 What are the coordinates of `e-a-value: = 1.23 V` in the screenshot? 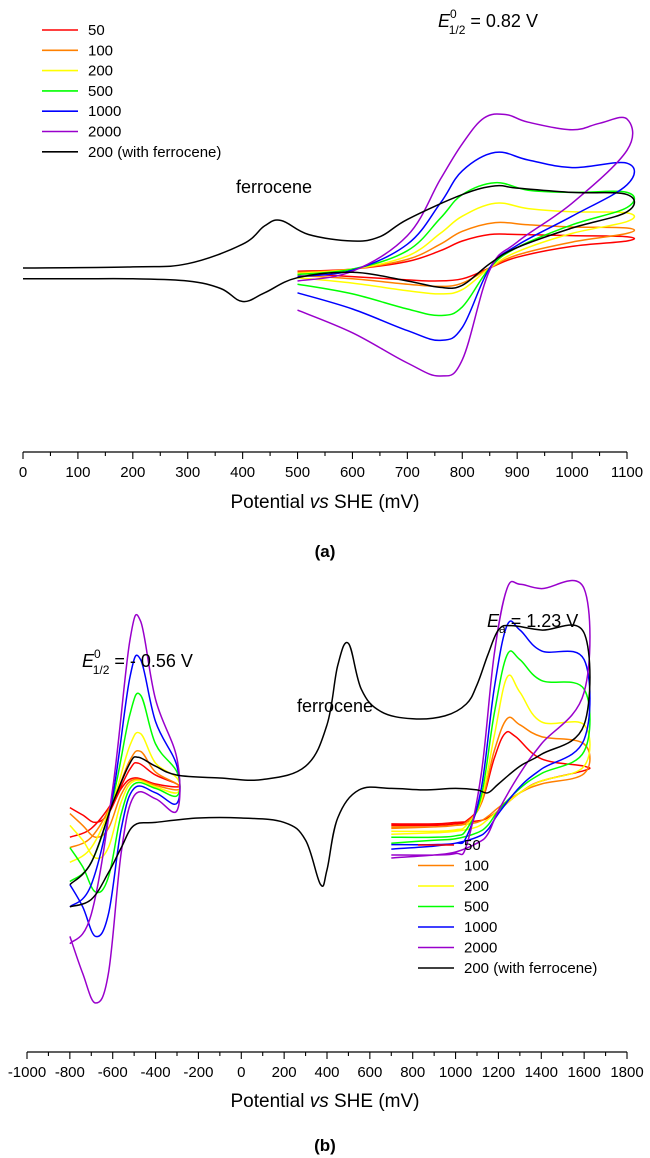 It's located at (542, 621).